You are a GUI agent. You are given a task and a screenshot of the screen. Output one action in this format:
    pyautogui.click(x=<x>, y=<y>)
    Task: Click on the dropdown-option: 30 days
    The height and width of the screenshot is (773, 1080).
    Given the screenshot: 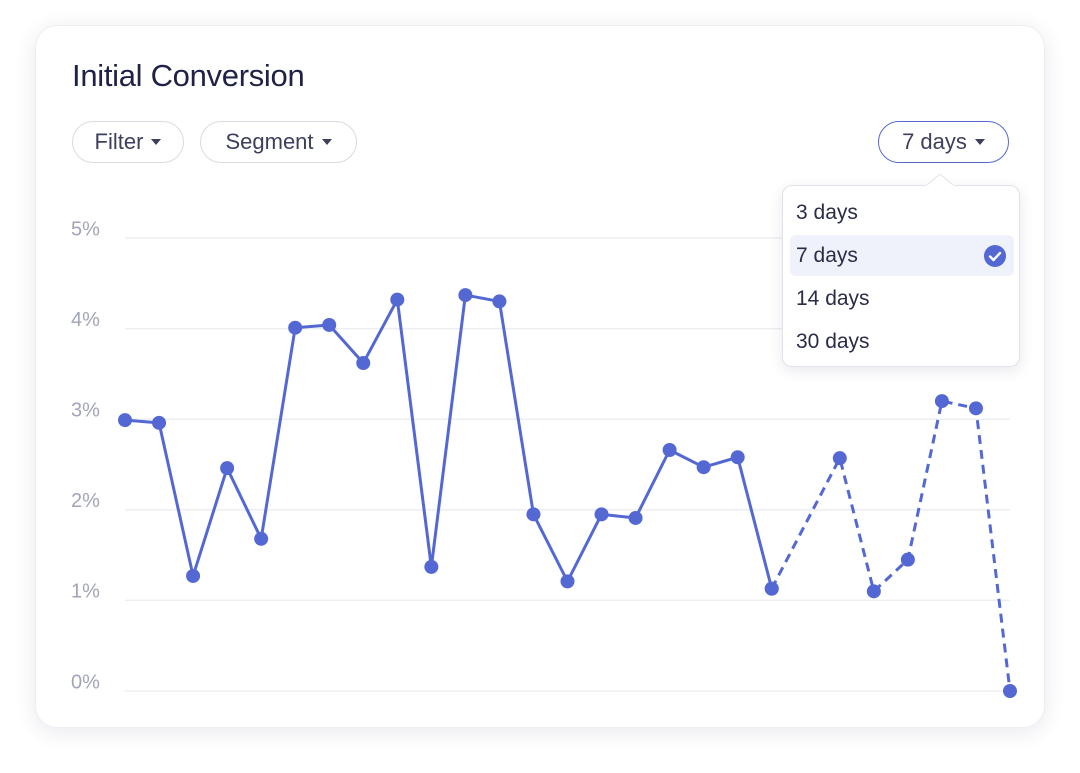 What is the action you would take?
    pyautogui.click(x=902, y=341)
    